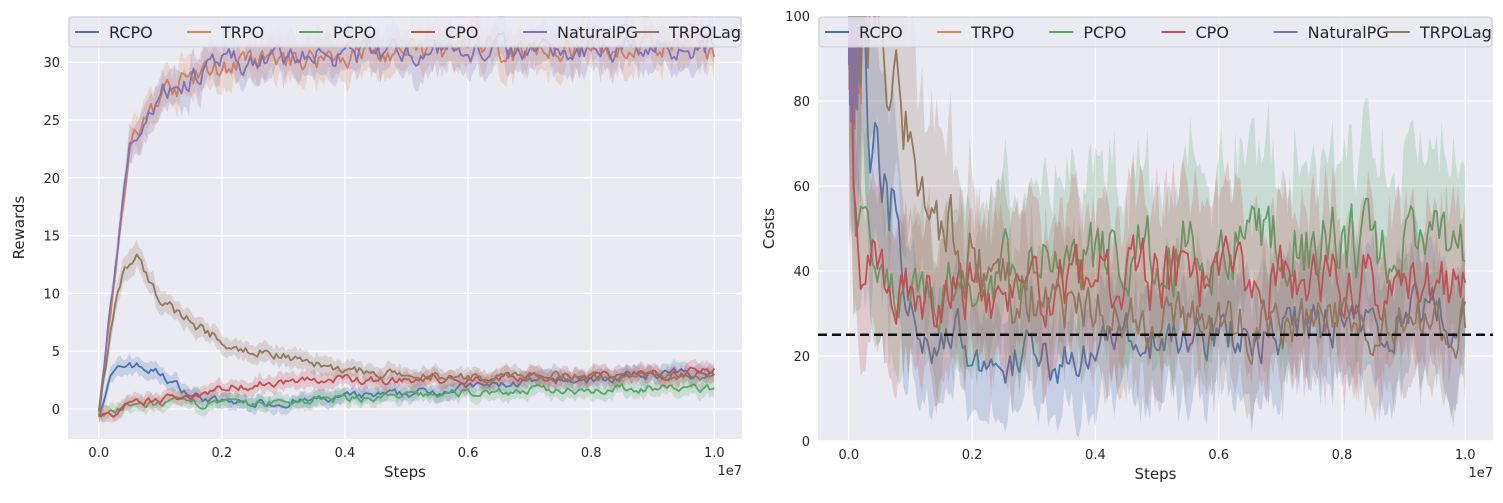 The height and width of the screenshot is (503, 1503). Describe the element at coordinates (801, 102) in the screenshot. I see `y-tick-label: 80` at that location.